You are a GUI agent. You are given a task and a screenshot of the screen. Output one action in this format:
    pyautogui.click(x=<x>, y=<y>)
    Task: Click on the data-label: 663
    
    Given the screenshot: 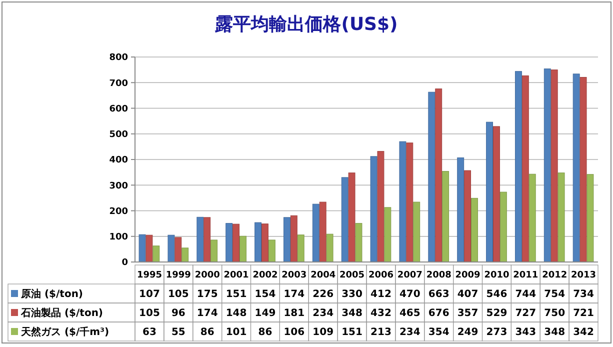 What is the action you would take?
    pyautogui.click(x=439, y=294)
    